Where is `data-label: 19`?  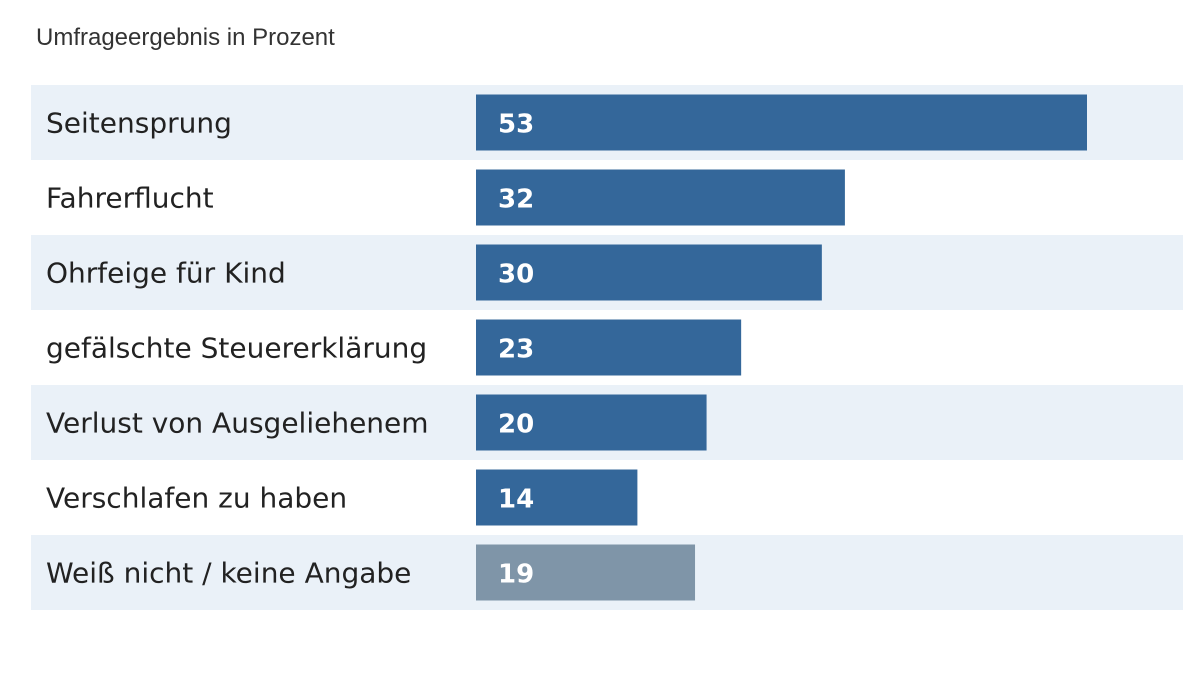
data-label: 19 is located at coordinates (516, 575).